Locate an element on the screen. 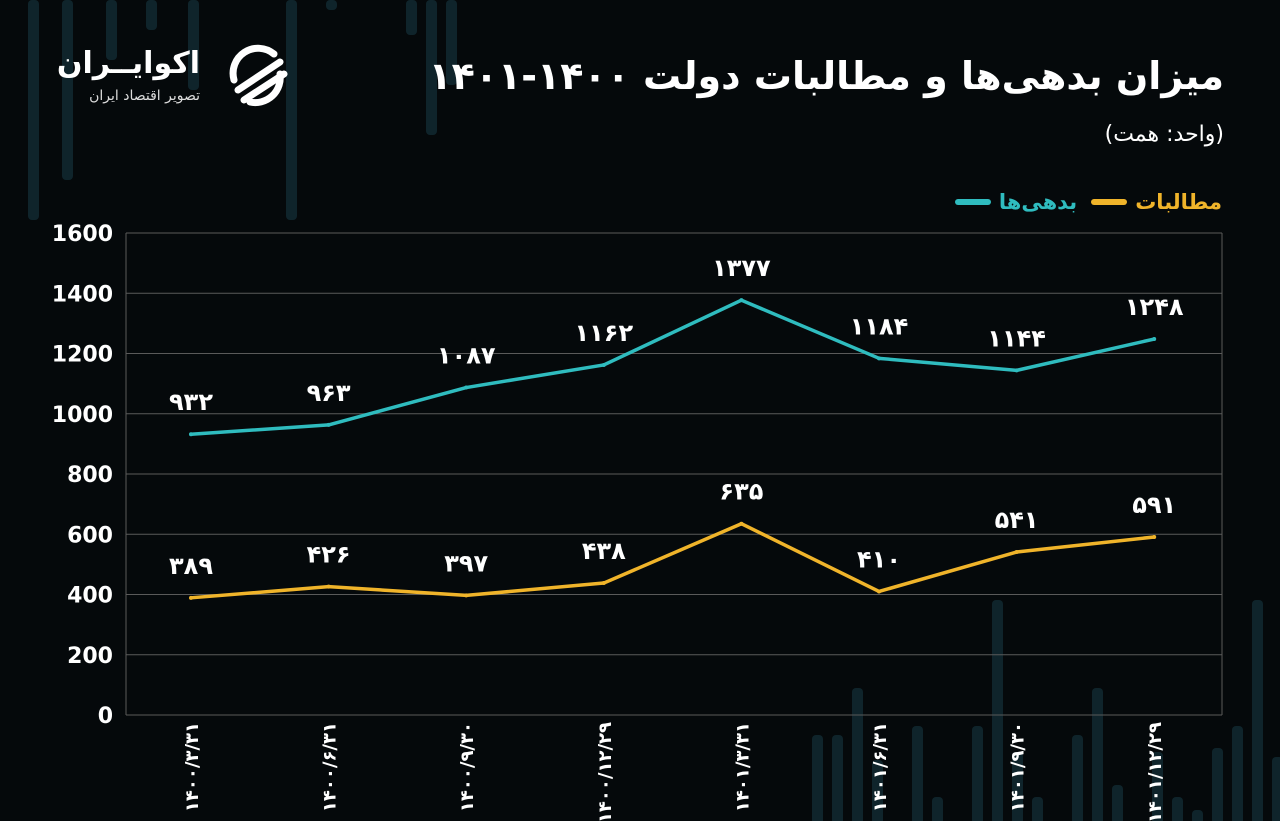 The width and height of the screenshot is (1280, 821). x-tick-label: ۱۴۰۱/۳/۳۱ is located at coordinates (742, 767).